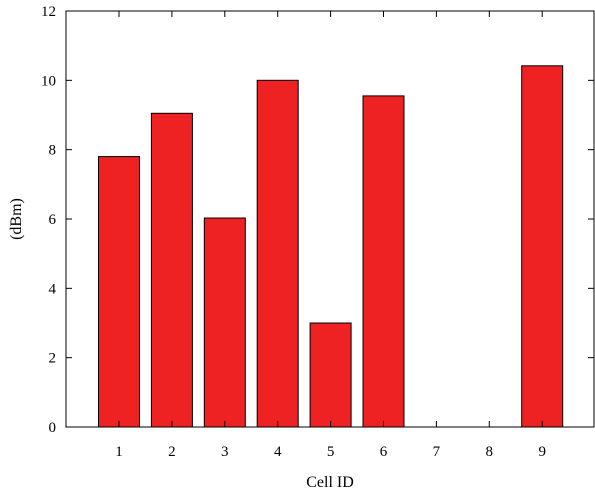  What do you see at coordinates (53, 289) in the screenshot?
I see `y-tick-label-4: 4` at bounding box center [53, 289].